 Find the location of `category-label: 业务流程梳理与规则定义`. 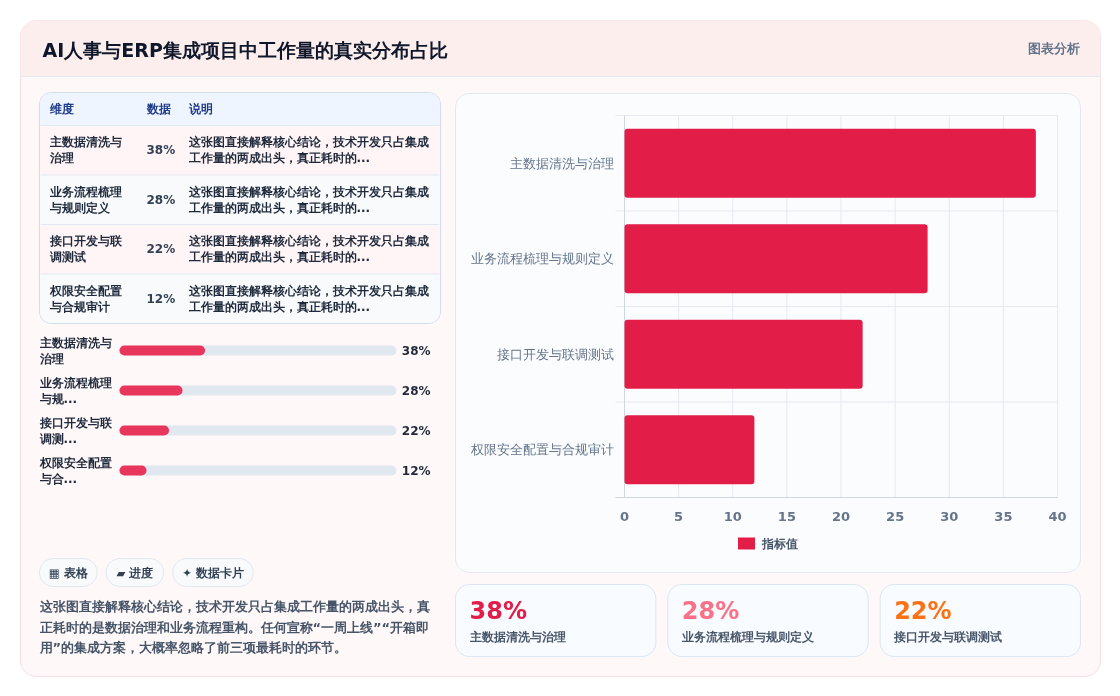

category-label: 业务流程梳理与规则定义 is located at coordinates (747, 636).